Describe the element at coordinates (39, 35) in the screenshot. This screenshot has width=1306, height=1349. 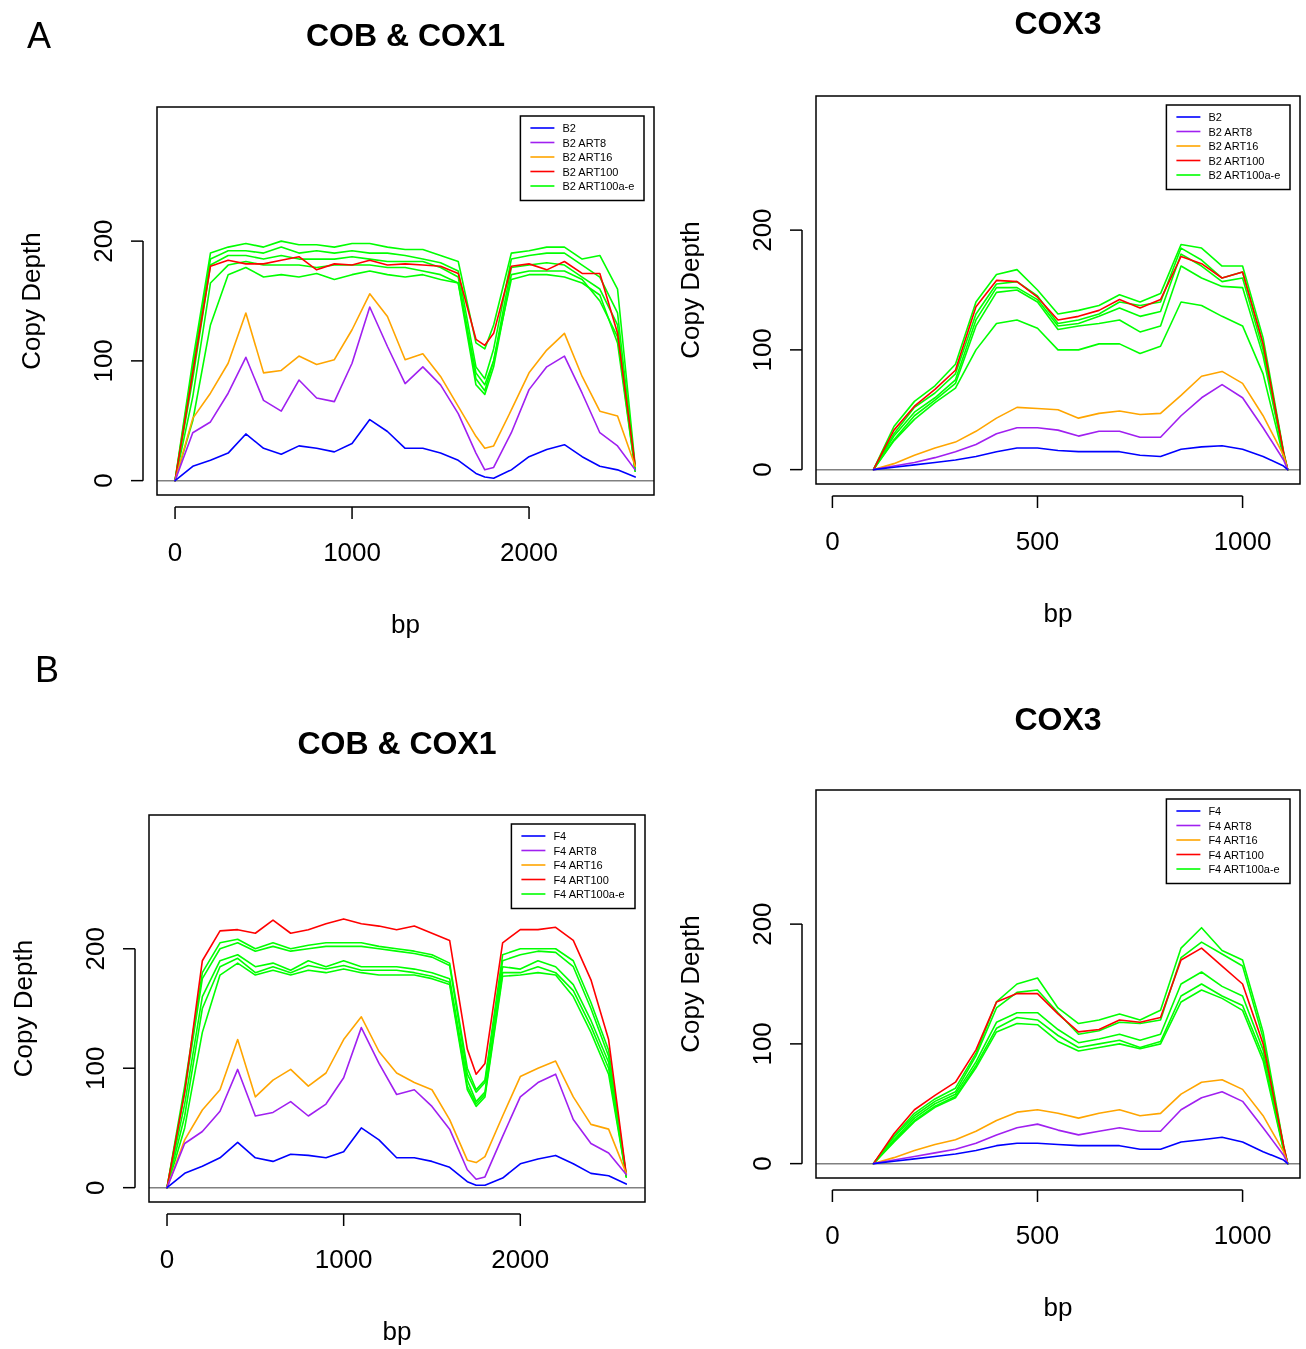
I see `text: A` at that location.